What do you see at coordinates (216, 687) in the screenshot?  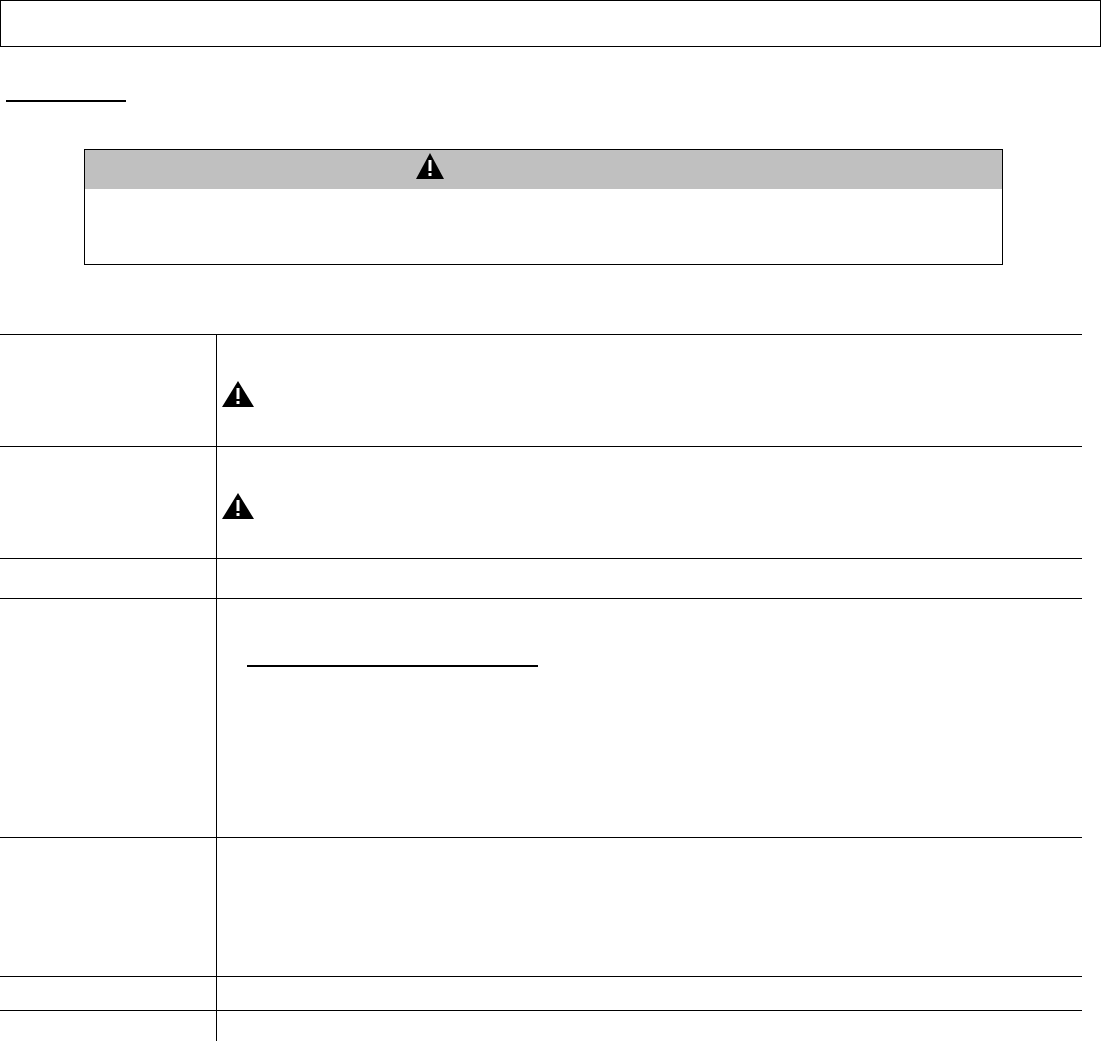 I see `table-column-divider` at bounding box center [216, 687].